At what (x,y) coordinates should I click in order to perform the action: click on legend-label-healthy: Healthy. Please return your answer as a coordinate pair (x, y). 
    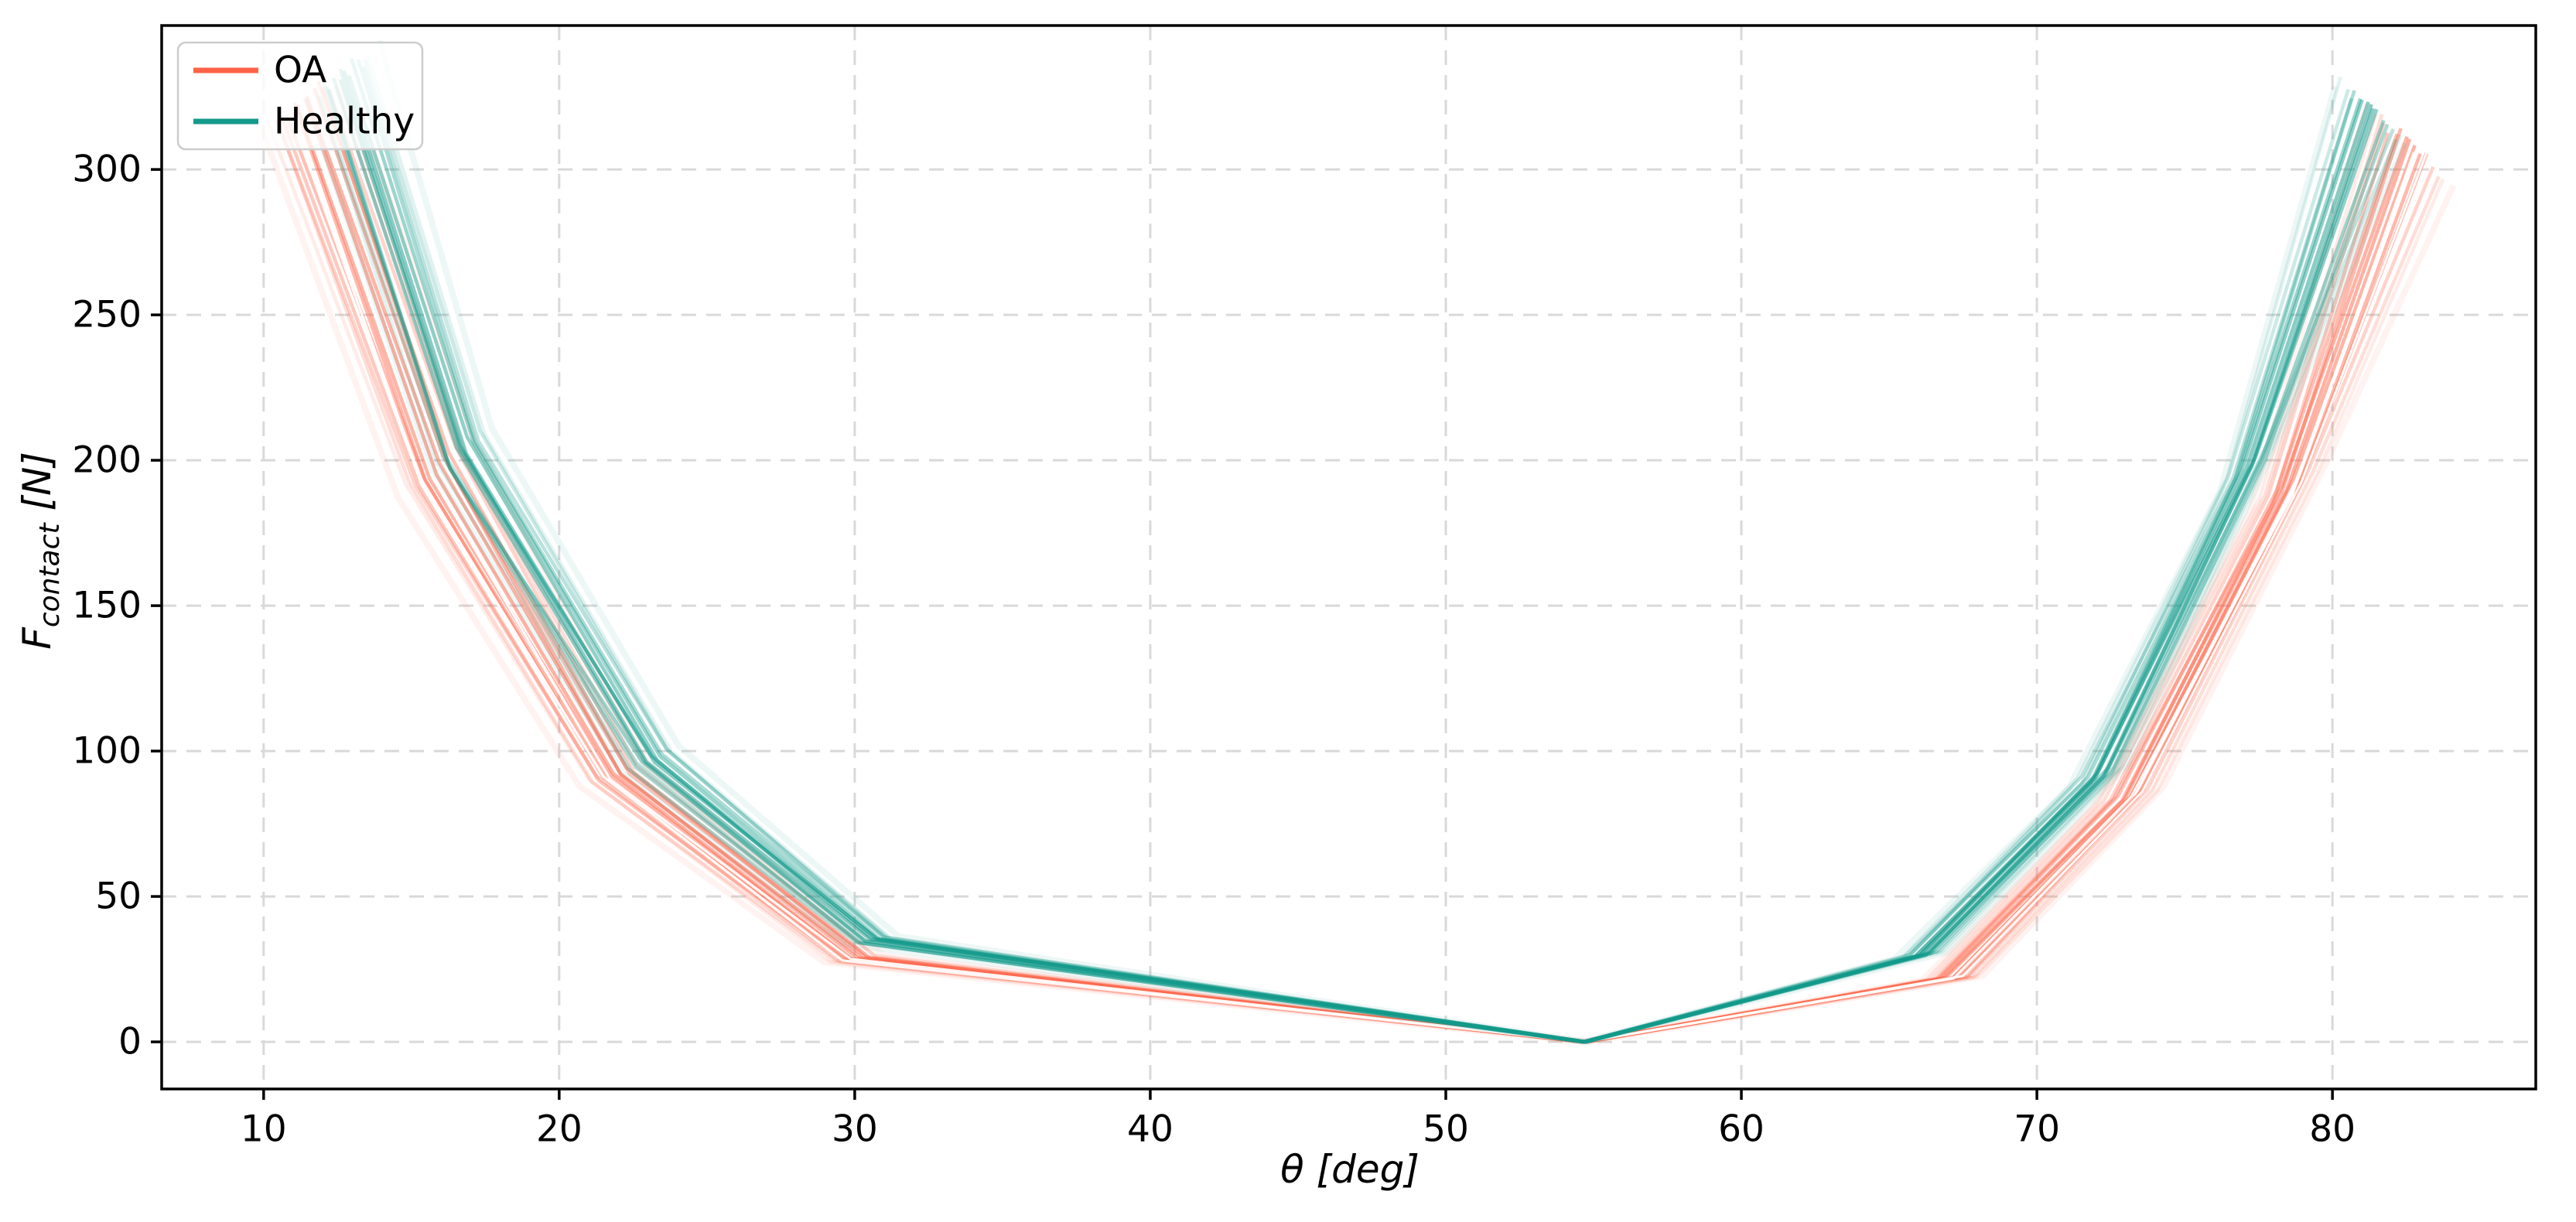
    Looking at the image, I should click on (344, 122).